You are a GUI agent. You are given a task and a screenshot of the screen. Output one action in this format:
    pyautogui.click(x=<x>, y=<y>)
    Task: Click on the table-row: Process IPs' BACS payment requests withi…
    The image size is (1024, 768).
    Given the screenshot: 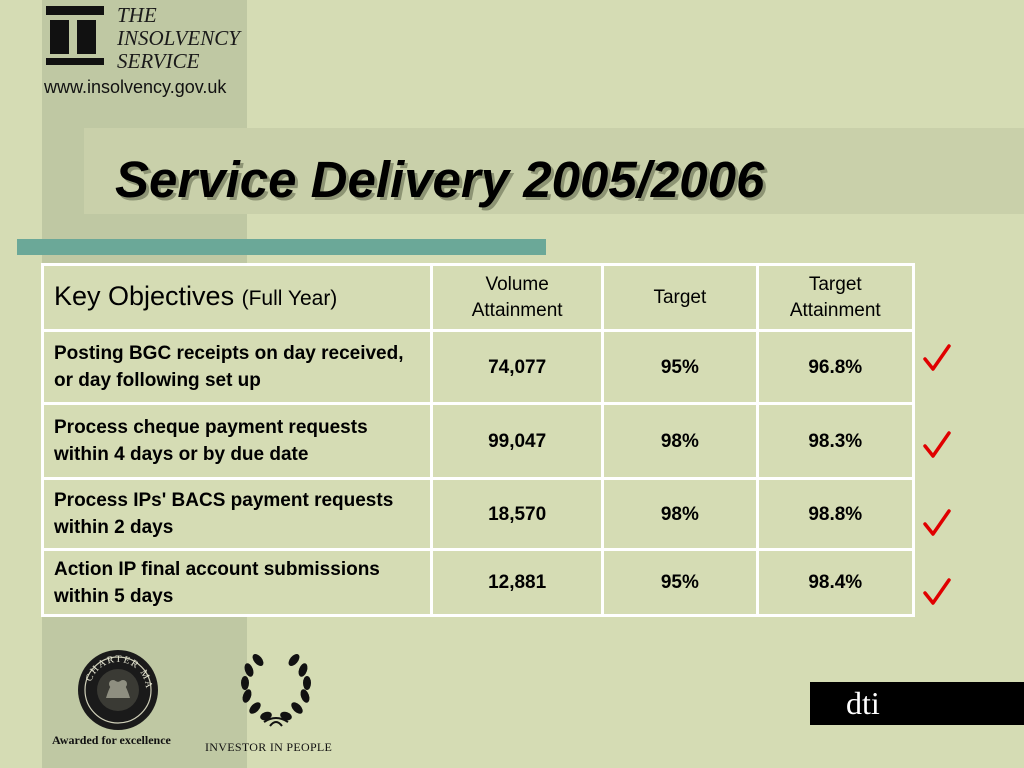 What is the action you would take?
    pyautogui.click(x=478, y=514)
    